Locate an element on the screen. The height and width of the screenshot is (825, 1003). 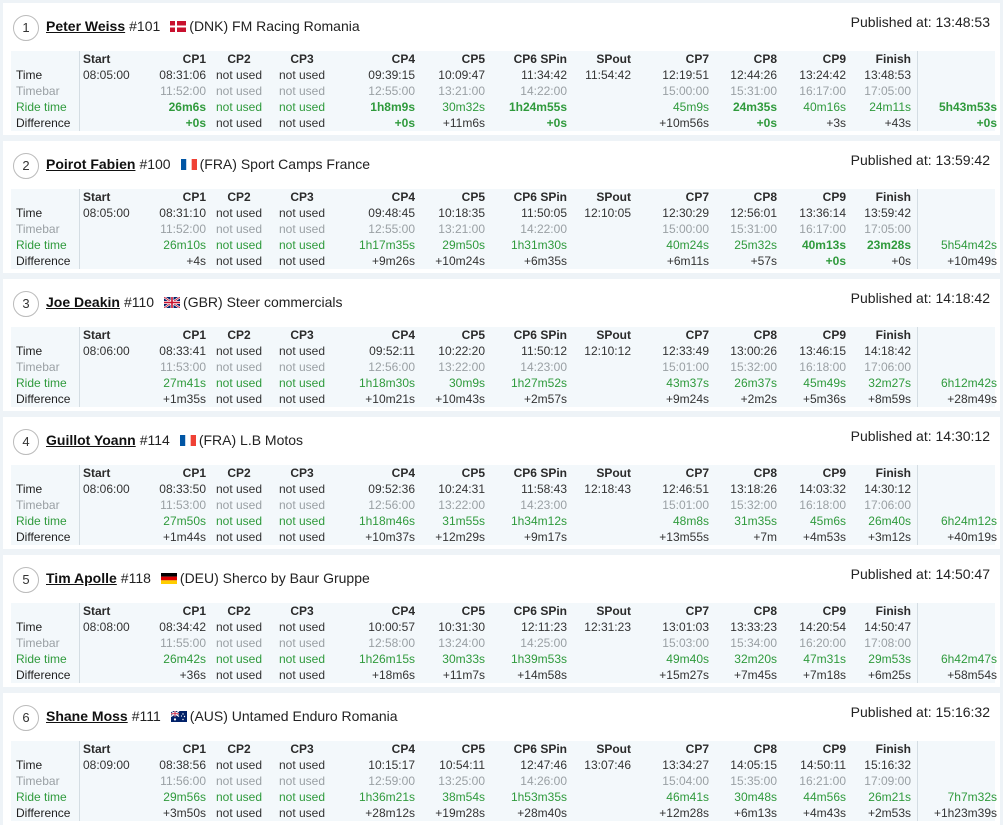
timebar-cell: 15:03:00 is located at coordinates (685, 643).